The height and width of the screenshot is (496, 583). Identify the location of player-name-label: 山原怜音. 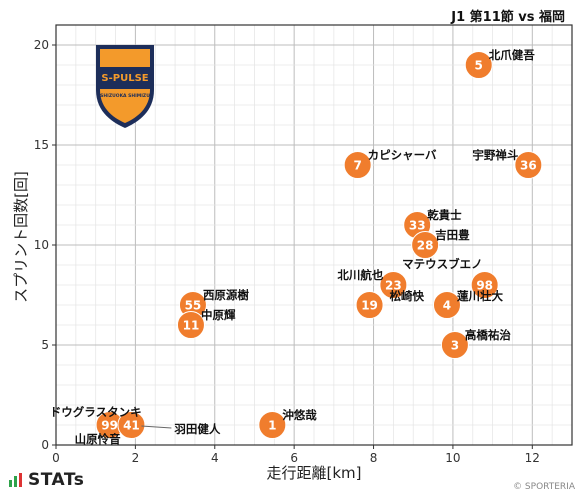
(98, 439).